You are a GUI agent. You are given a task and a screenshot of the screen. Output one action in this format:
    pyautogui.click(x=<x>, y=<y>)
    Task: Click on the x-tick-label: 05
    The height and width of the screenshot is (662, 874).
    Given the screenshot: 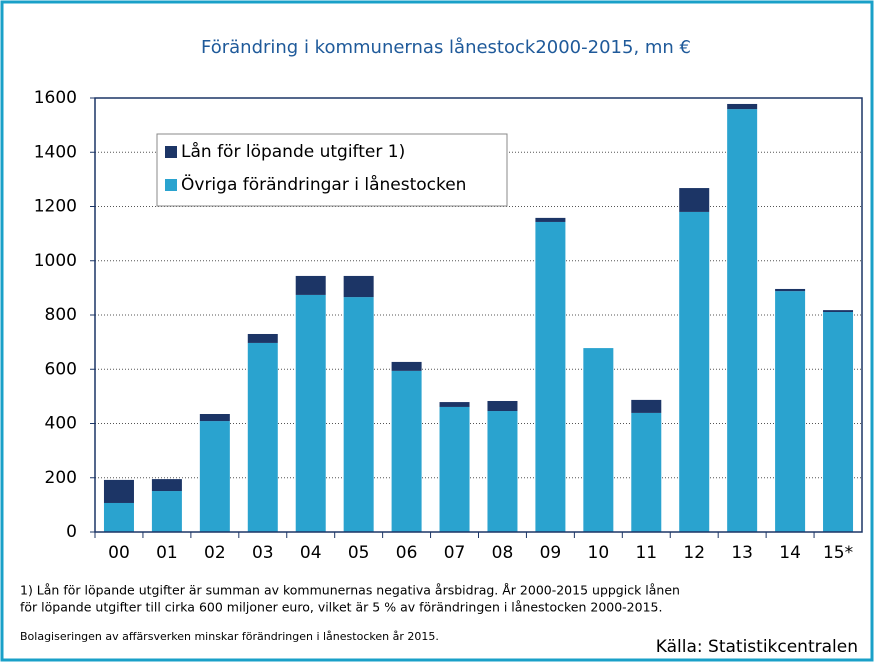 What is the action you would take?
    pyautogui.click(x=359, y=553)
    